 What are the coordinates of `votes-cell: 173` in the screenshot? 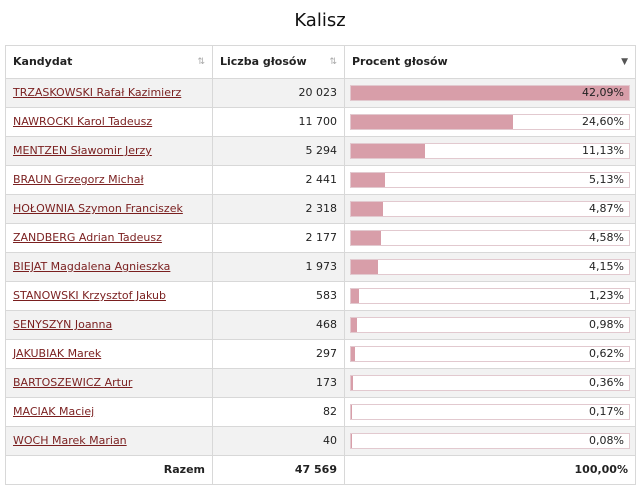 It's located at (278, 383).